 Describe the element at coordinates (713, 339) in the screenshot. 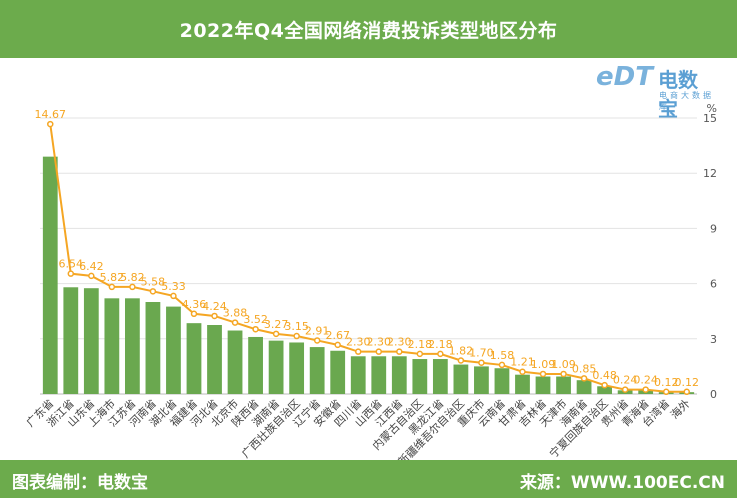

I see `y-tick-label: 3` at that location.